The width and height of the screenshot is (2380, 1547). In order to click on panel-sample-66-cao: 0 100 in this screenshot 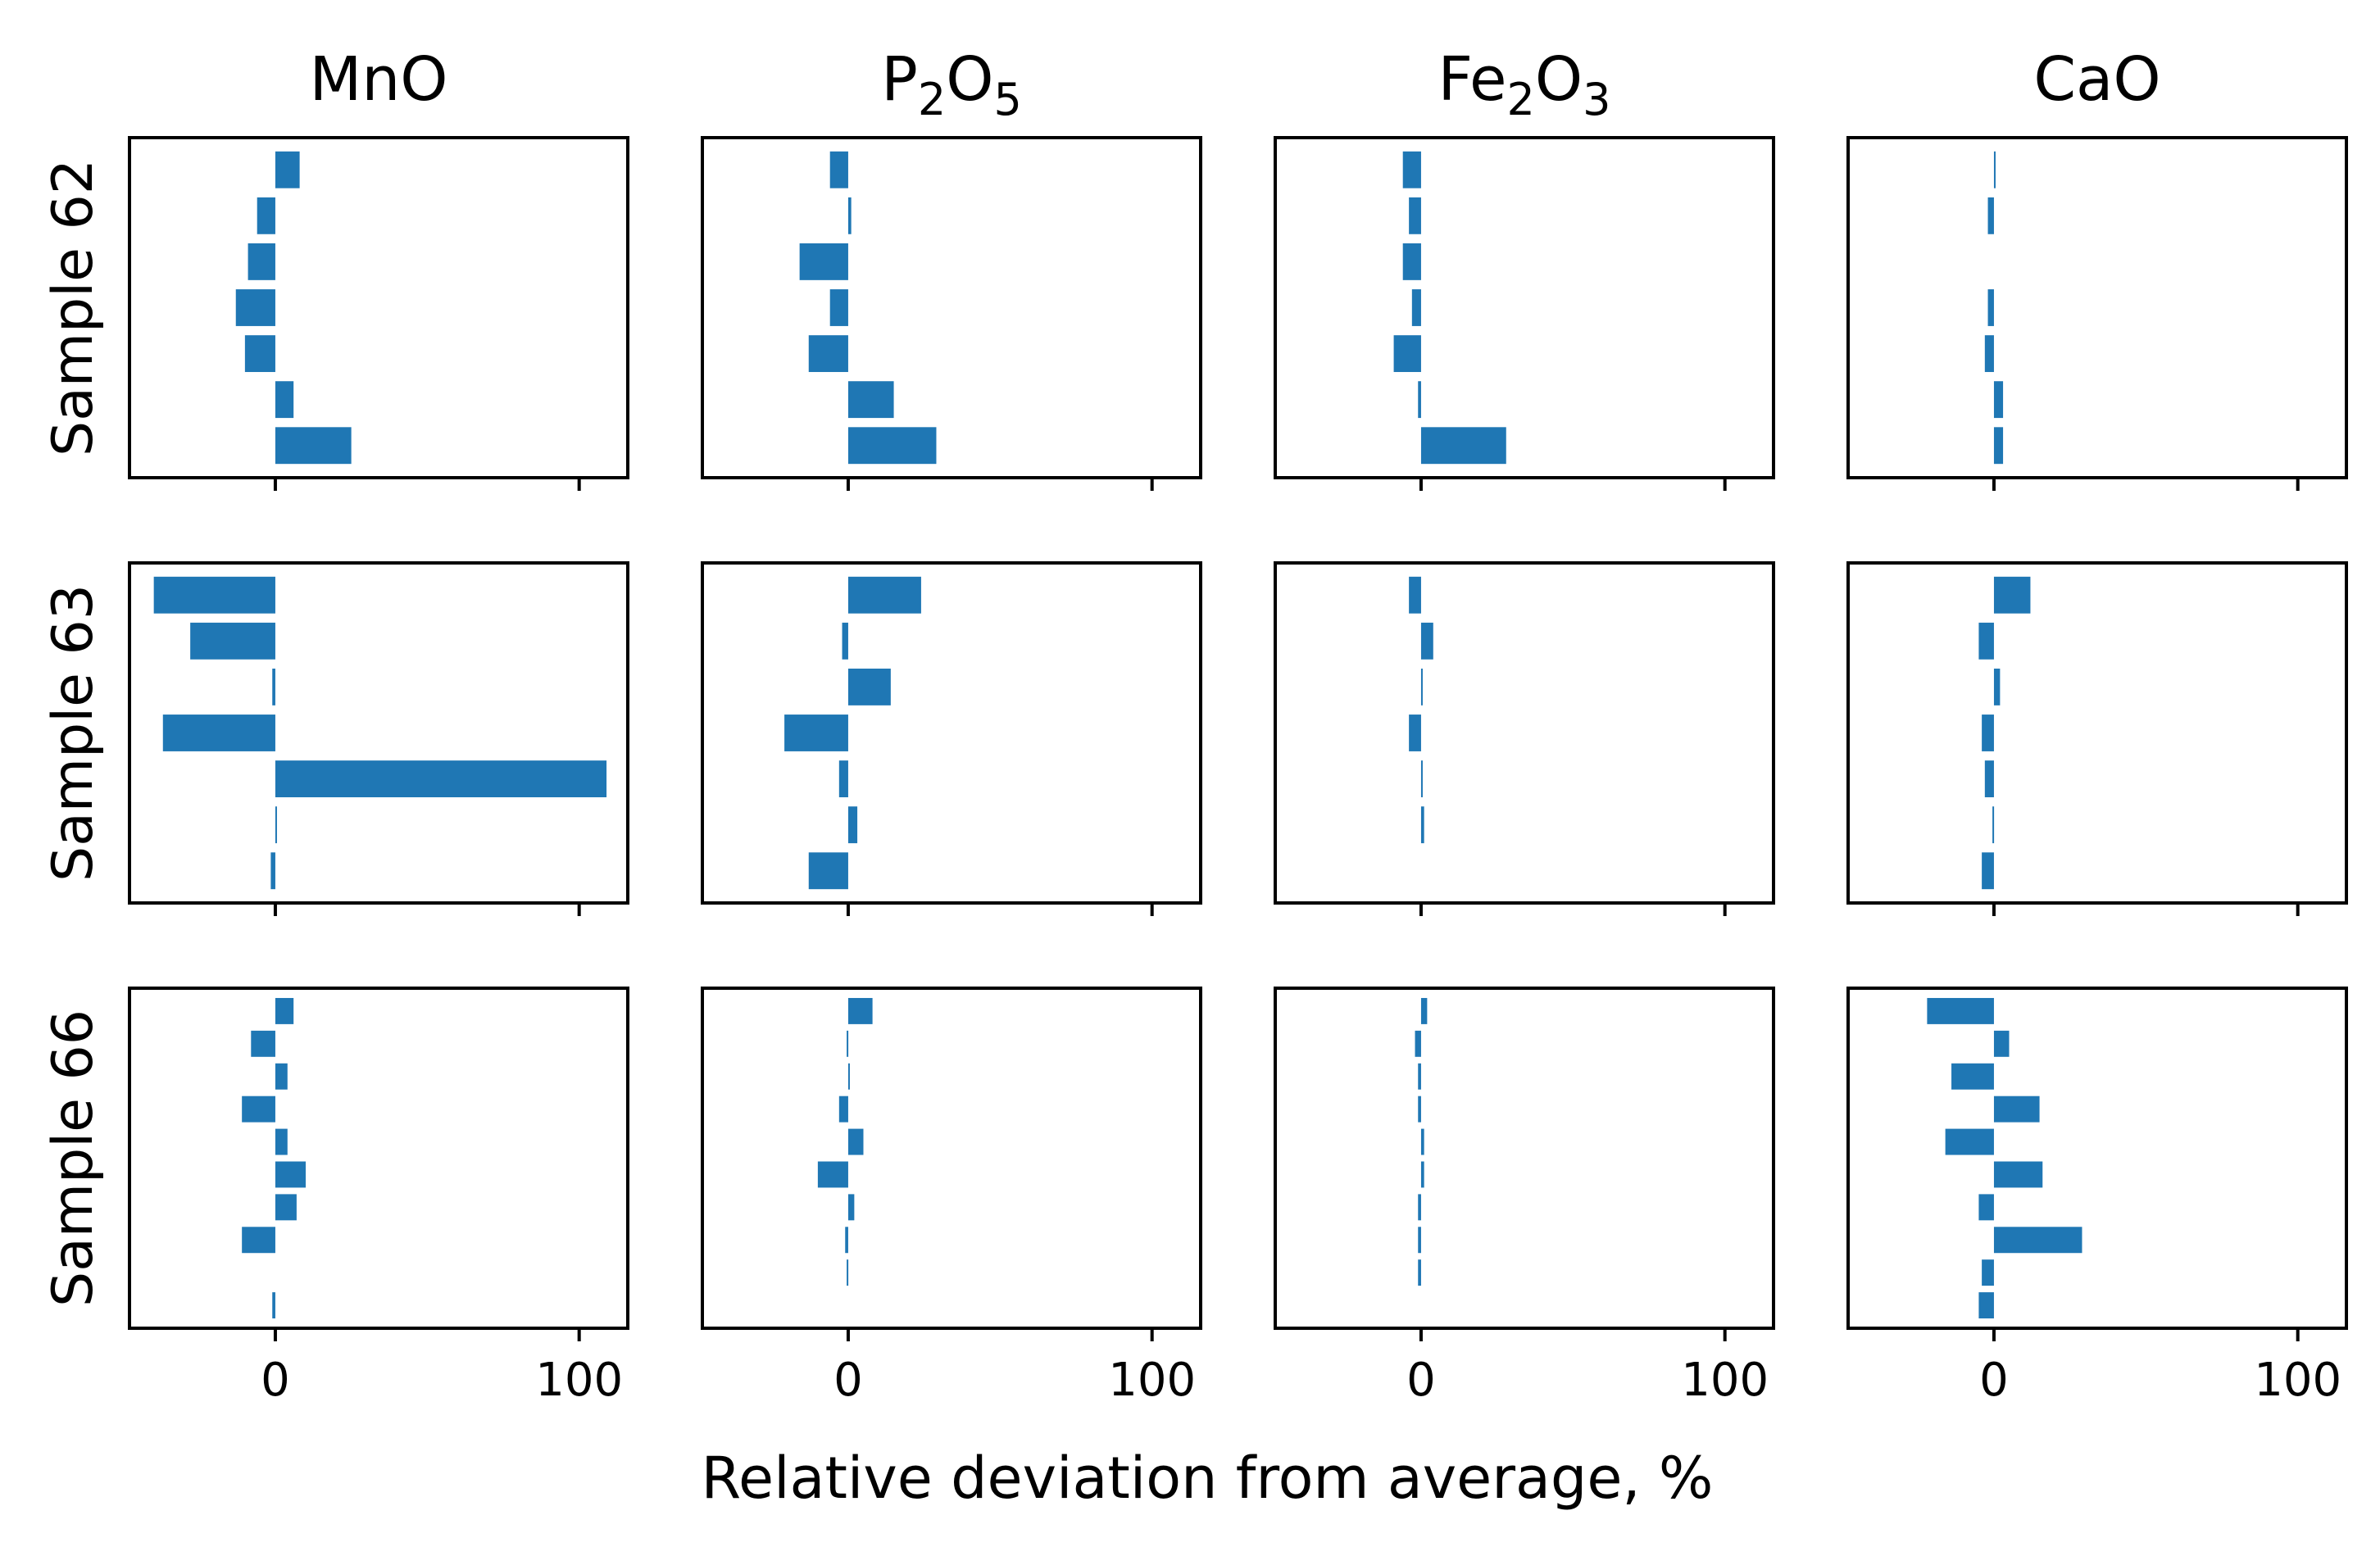, I will do `click(2097, 1197)`.